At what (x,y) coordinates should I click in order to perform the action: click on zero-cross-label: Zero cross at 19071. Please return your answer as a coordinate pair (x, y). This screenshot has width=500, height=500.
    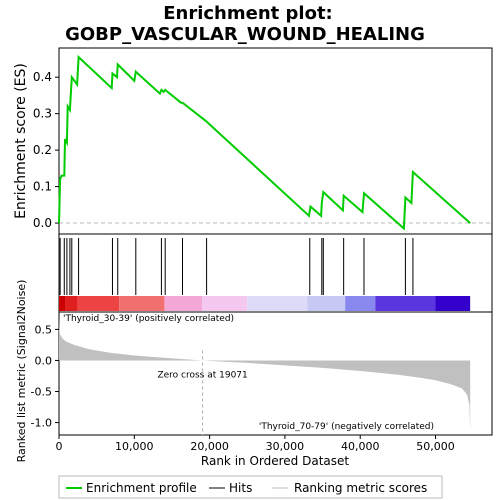
    Looking at the image, I should click on (202, 375).